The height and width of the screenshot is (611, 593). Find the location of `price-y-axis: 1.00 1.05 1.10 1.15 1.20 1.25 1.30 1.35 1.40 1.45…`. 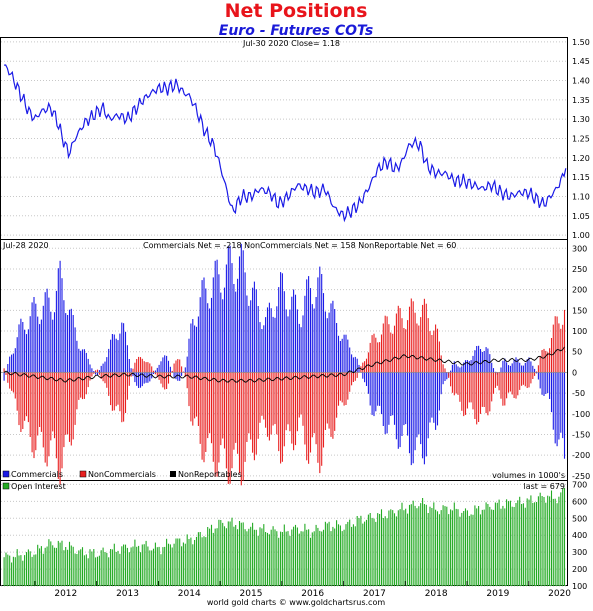

price-y-axis: 1.00 1.05 1.10 1.15 1.20 1.25 1.30 1.35 1.40 1.45… is located at coordinates (581, 139).